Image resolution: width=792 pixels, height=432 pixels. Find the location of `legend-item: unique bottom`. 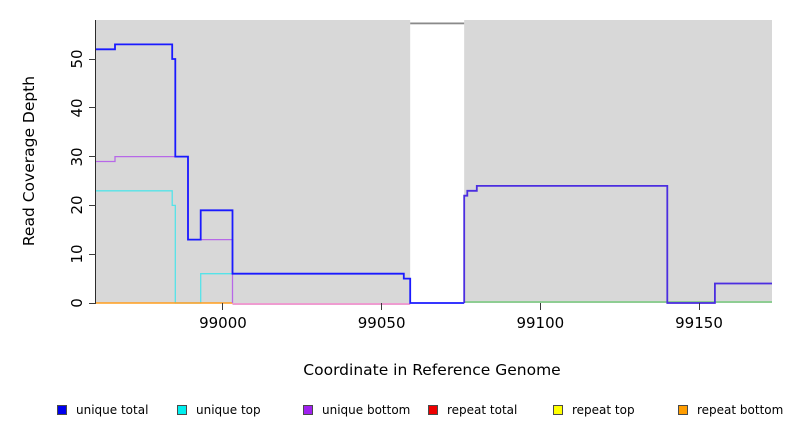

legend-item: unique bottom is located at coordinates (356, 410).